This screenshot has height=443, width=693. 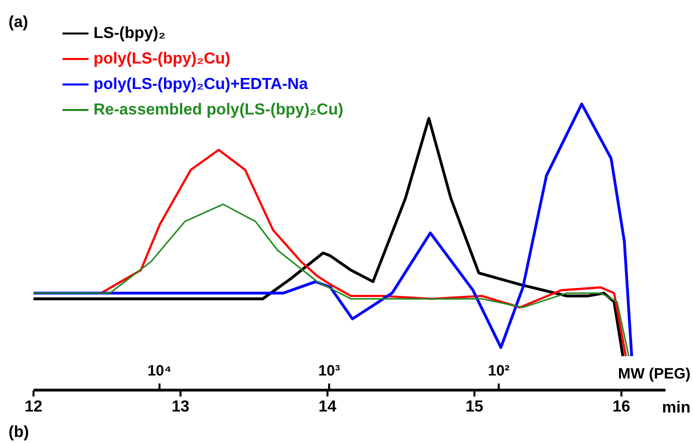 I want to click on x-tick-label: 12, so click(x=33, y=407).